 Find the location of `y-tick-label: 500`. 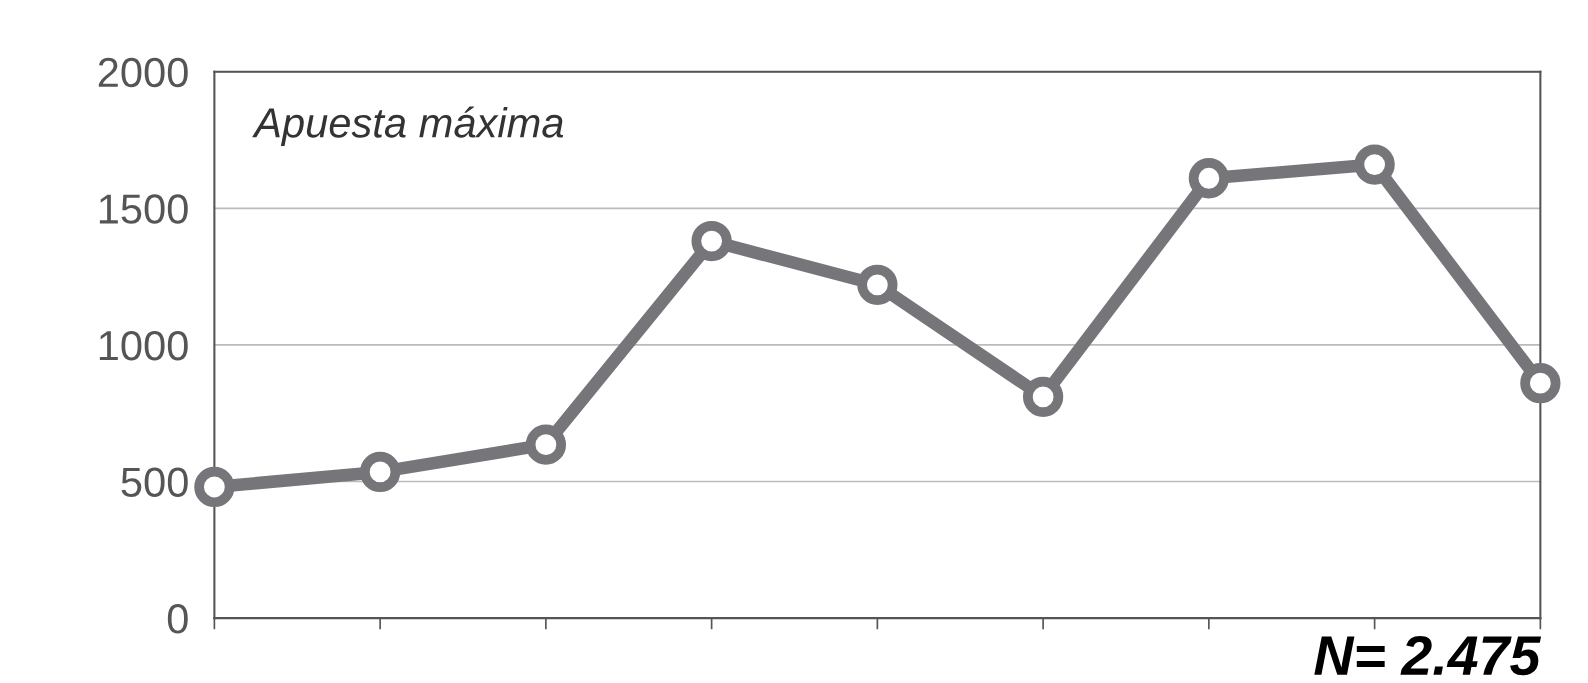

y-tick-label: 500 is located at coordinates (154, 482).